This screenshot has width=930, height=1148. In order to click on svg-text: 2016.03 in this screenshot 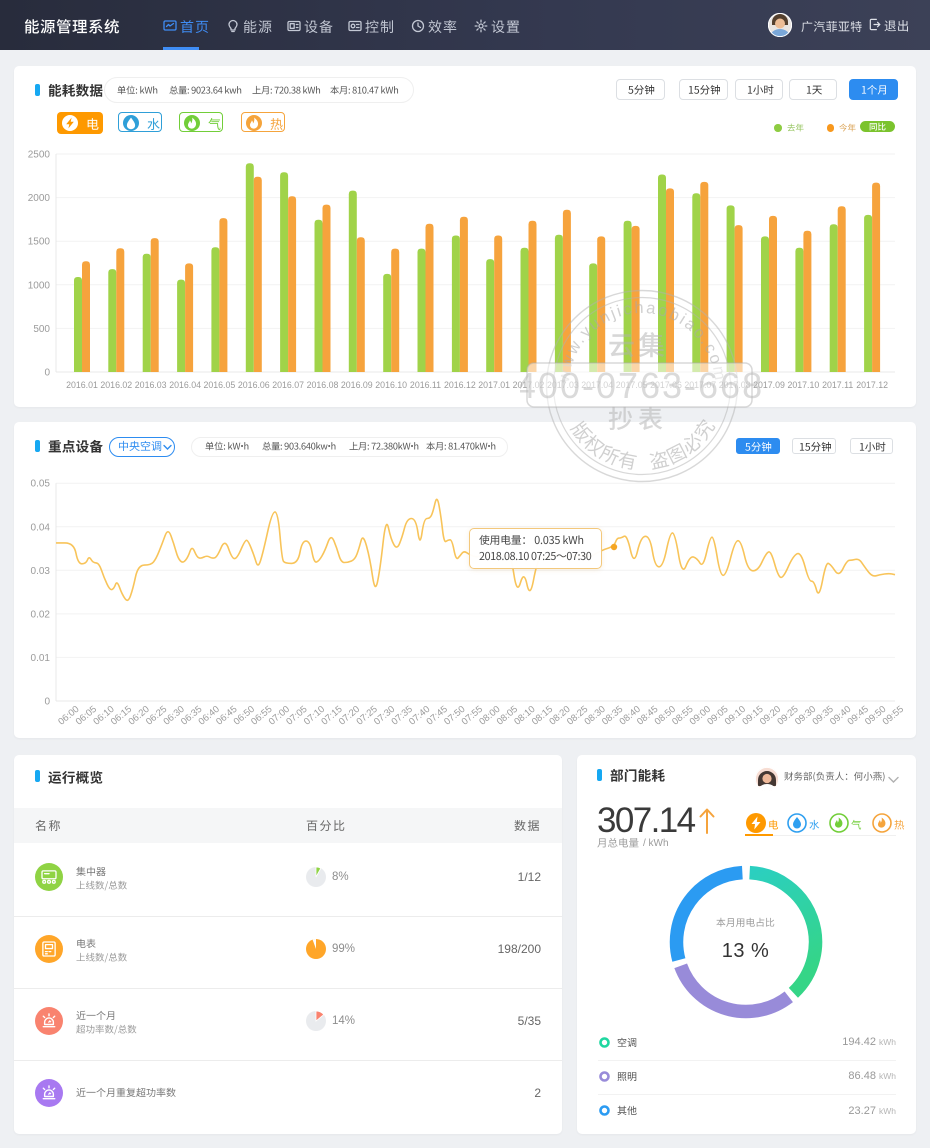, I will do `click(151, 385)`.